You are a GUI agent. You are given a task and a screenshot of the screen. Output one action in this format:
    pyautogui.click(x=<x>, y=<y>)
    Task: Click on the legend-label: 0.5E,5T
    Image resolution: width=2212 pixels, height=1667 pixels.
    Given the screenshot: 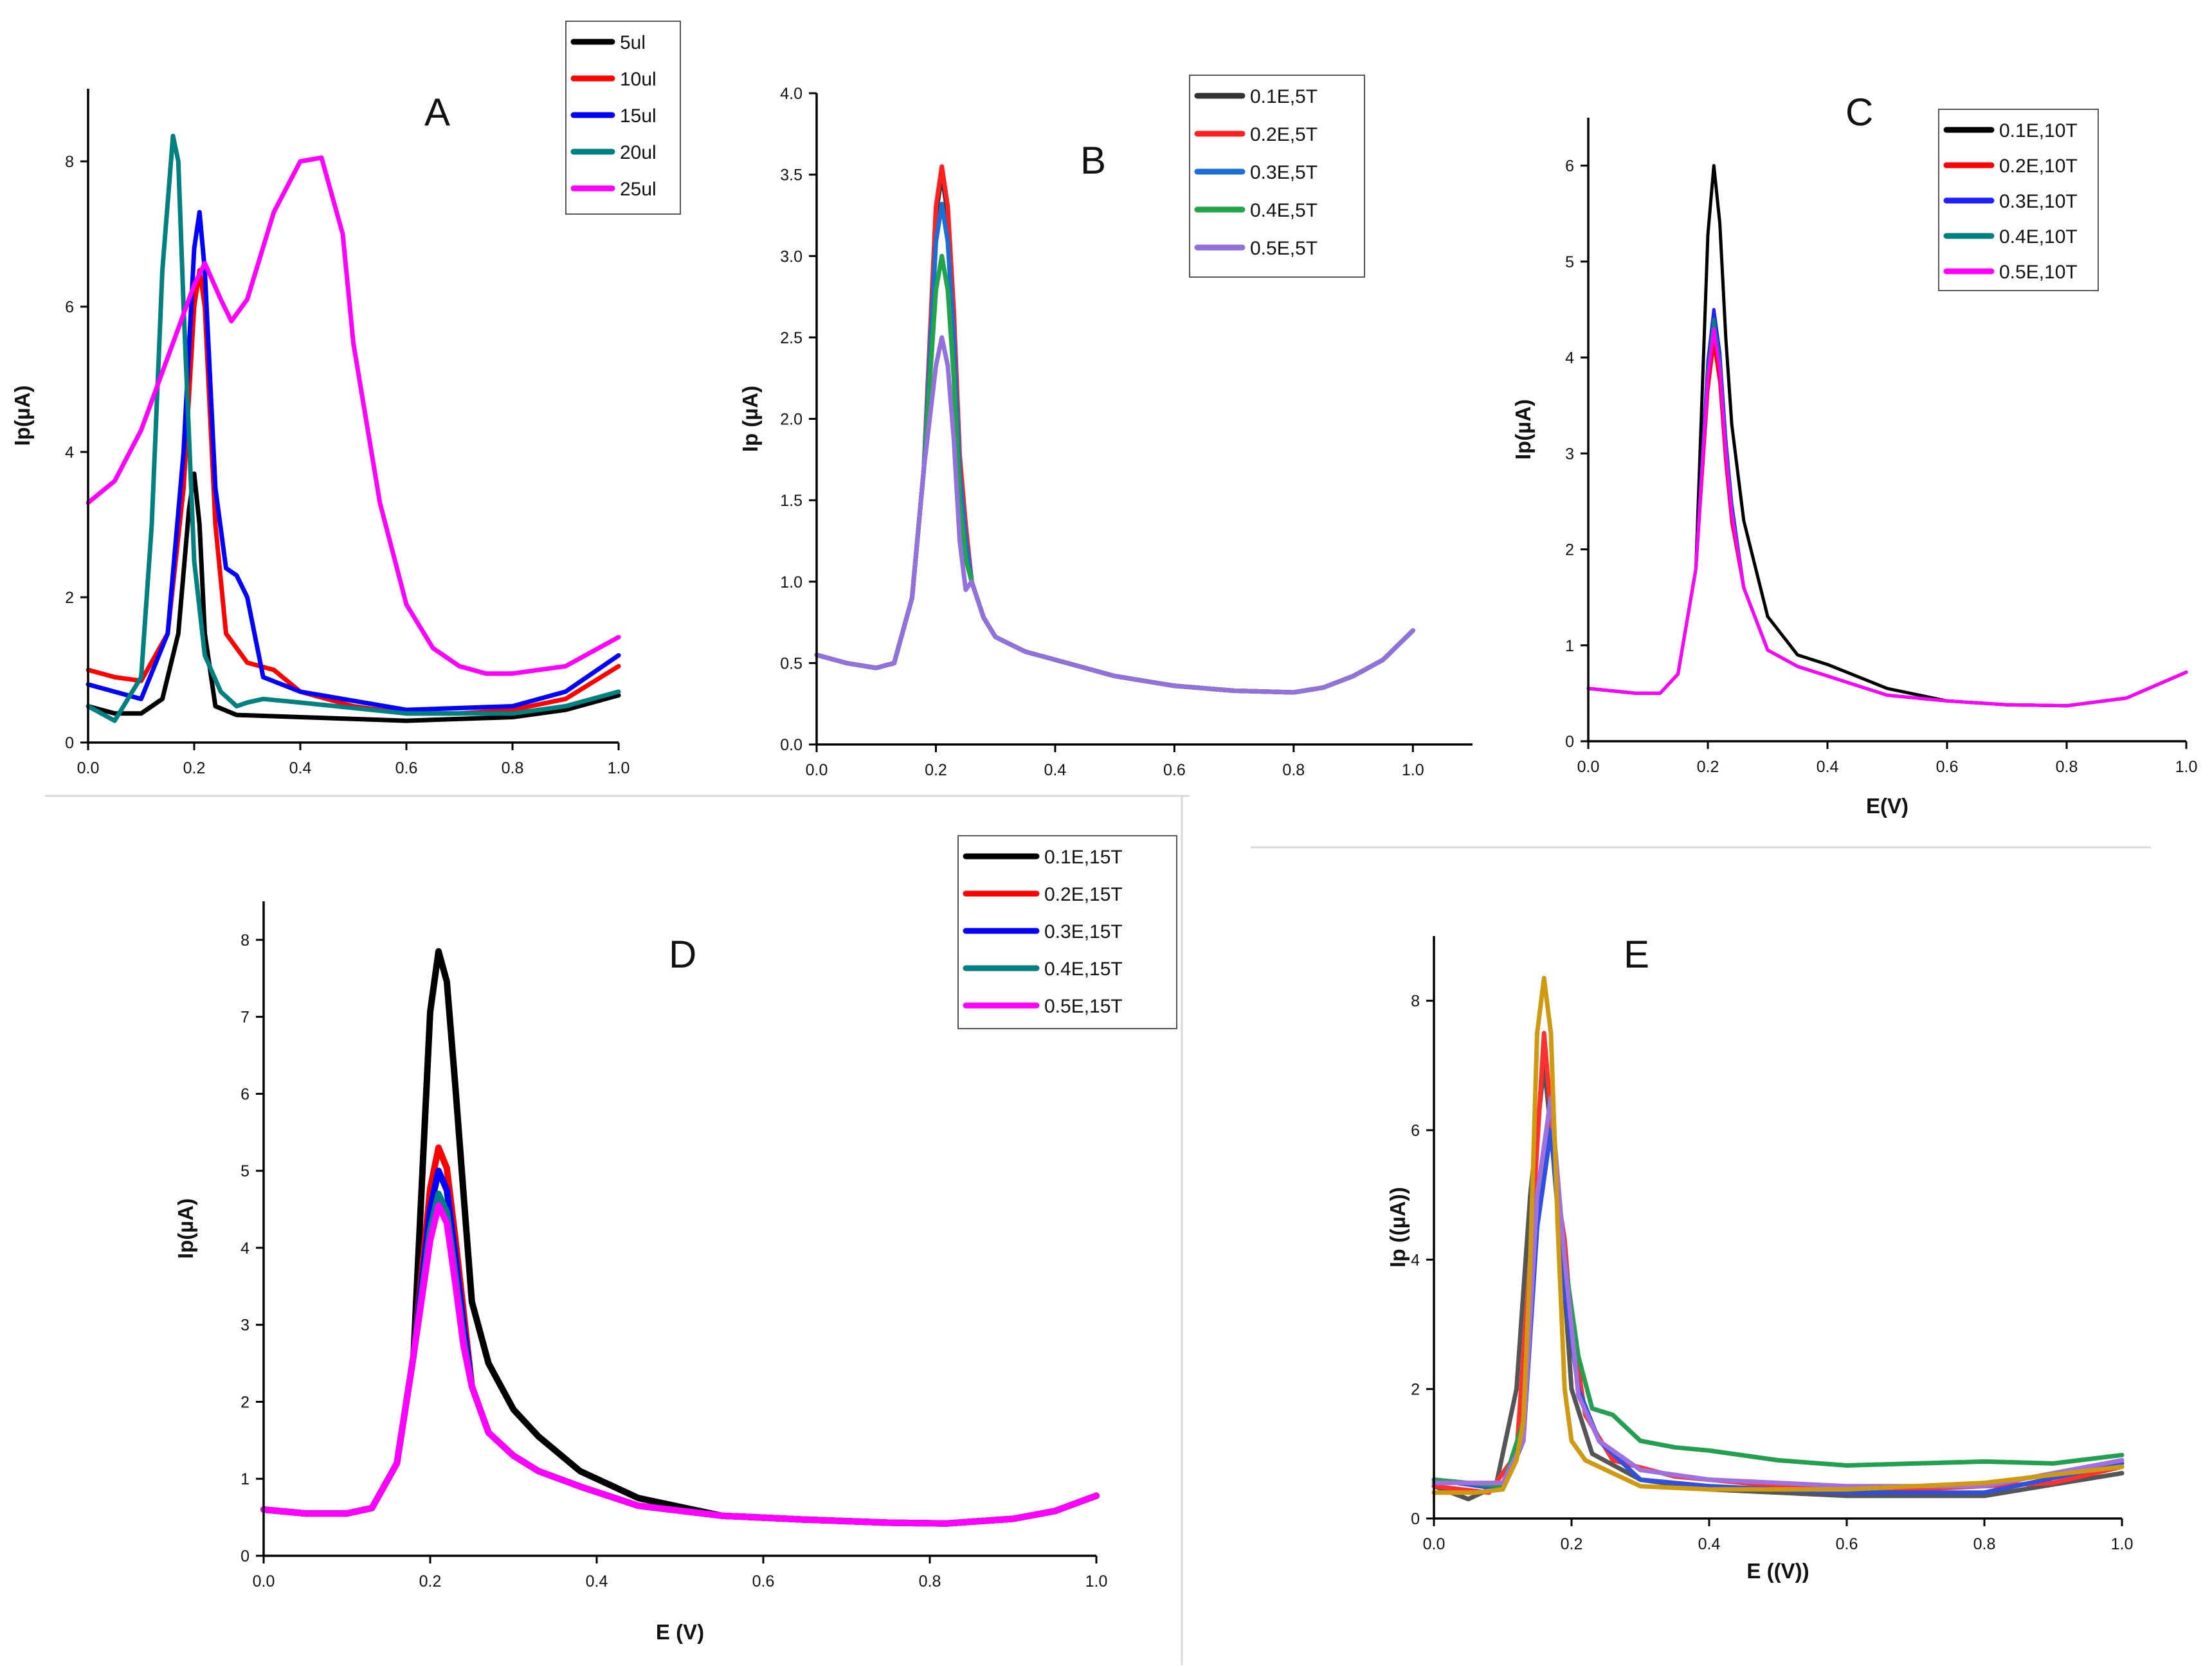 What is the action you would take?
    pyautogui.click(x=1284, y=249)
    